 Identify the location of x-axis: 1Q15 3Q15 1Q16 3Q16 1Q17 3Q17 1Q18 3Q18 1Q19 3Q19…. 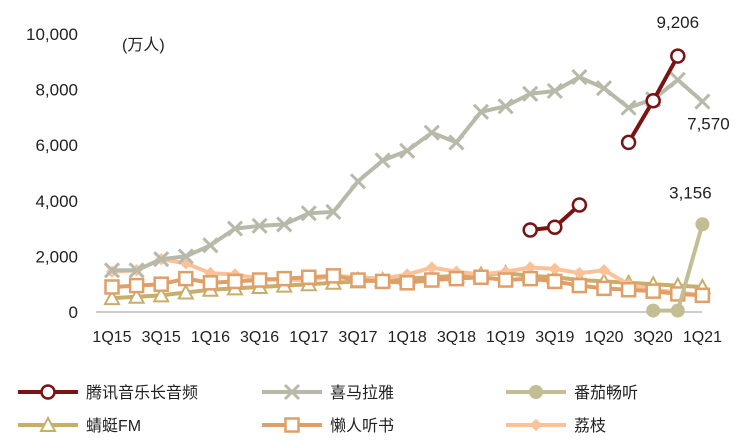
(407, 328).